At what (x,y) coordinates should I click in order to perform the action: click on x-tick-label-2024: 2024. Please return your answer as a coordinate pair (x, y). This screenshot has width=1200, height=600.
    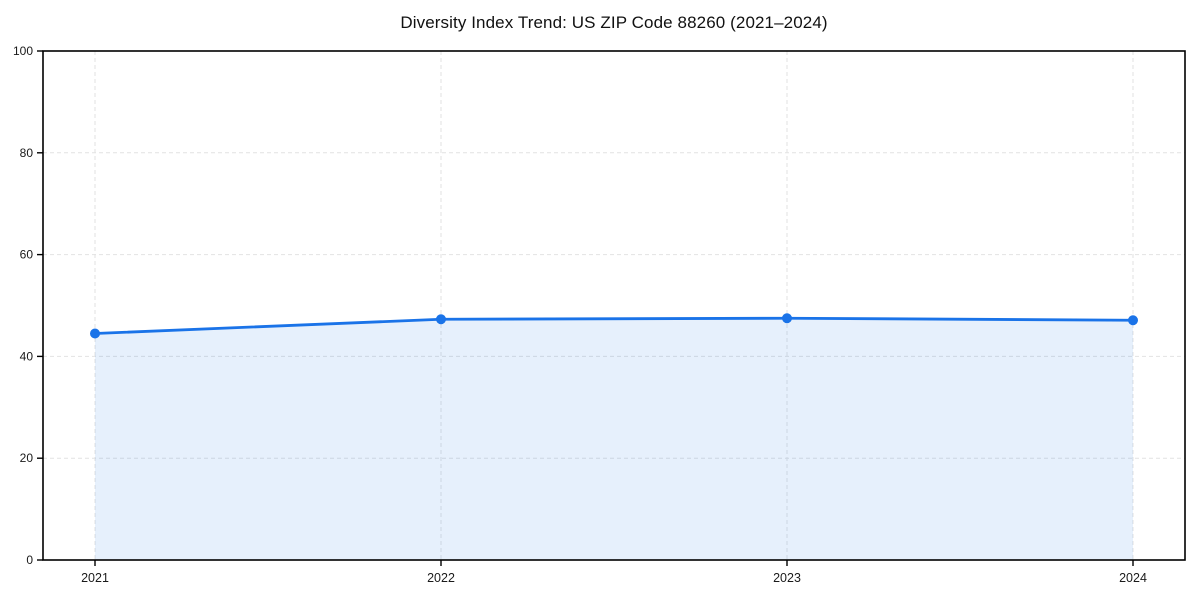
    Looking at the image, I should click on (1133, 578).